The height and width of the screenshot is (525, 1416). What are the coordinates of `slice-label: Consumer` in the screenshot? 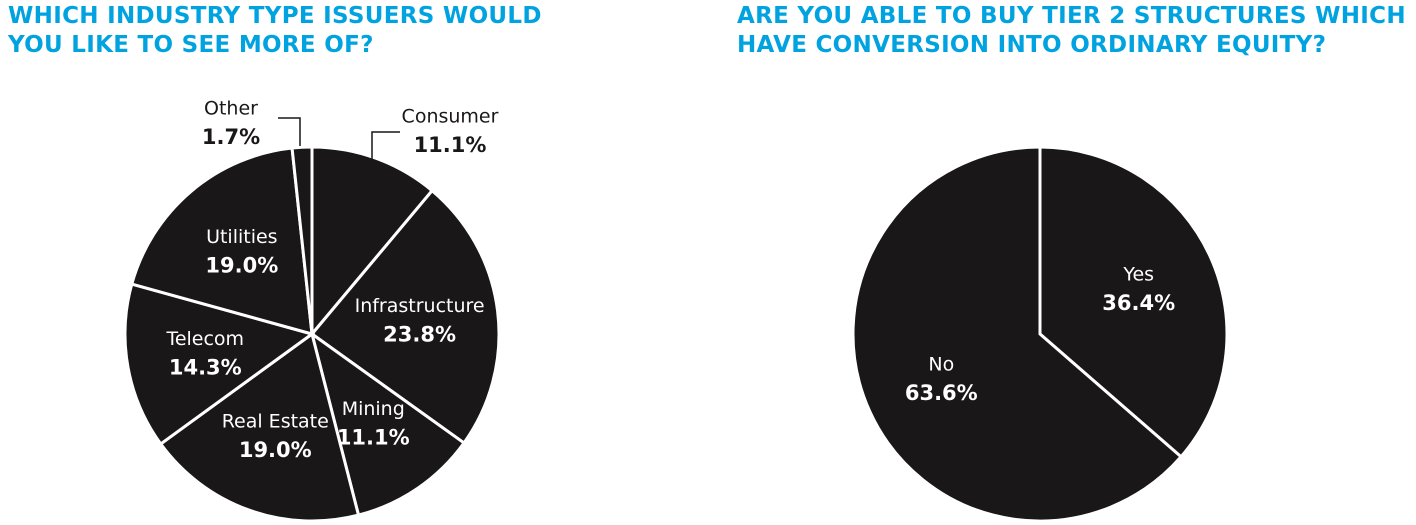 It's located at (450, 117).